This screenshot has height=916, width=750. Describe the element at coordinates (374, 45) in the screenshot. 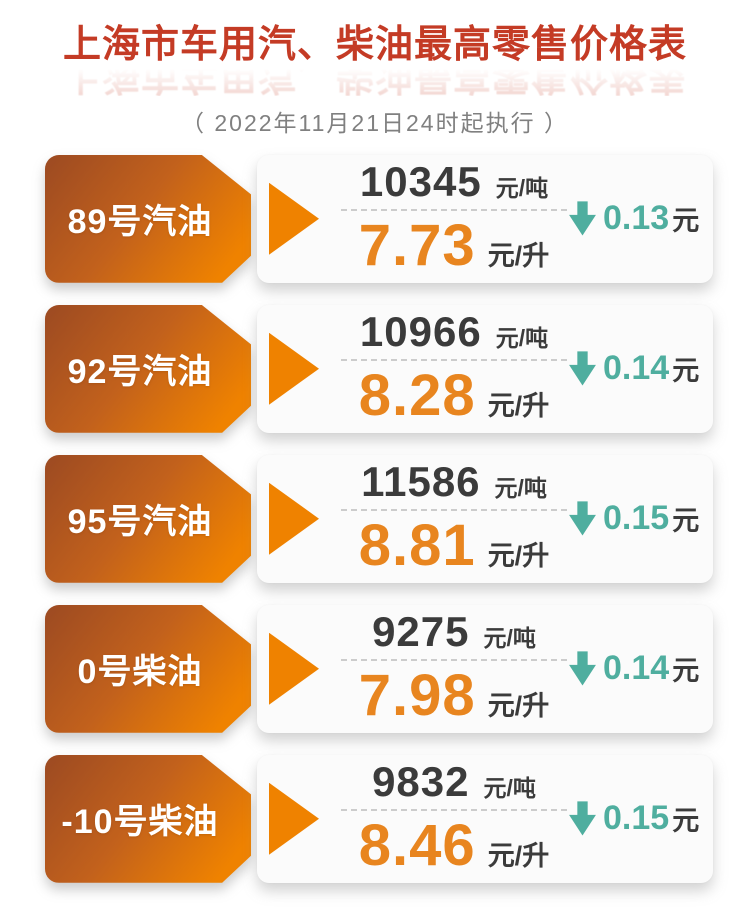

I see `page-title: 上海市车用汽、柴油最高零售价格表` at that location.